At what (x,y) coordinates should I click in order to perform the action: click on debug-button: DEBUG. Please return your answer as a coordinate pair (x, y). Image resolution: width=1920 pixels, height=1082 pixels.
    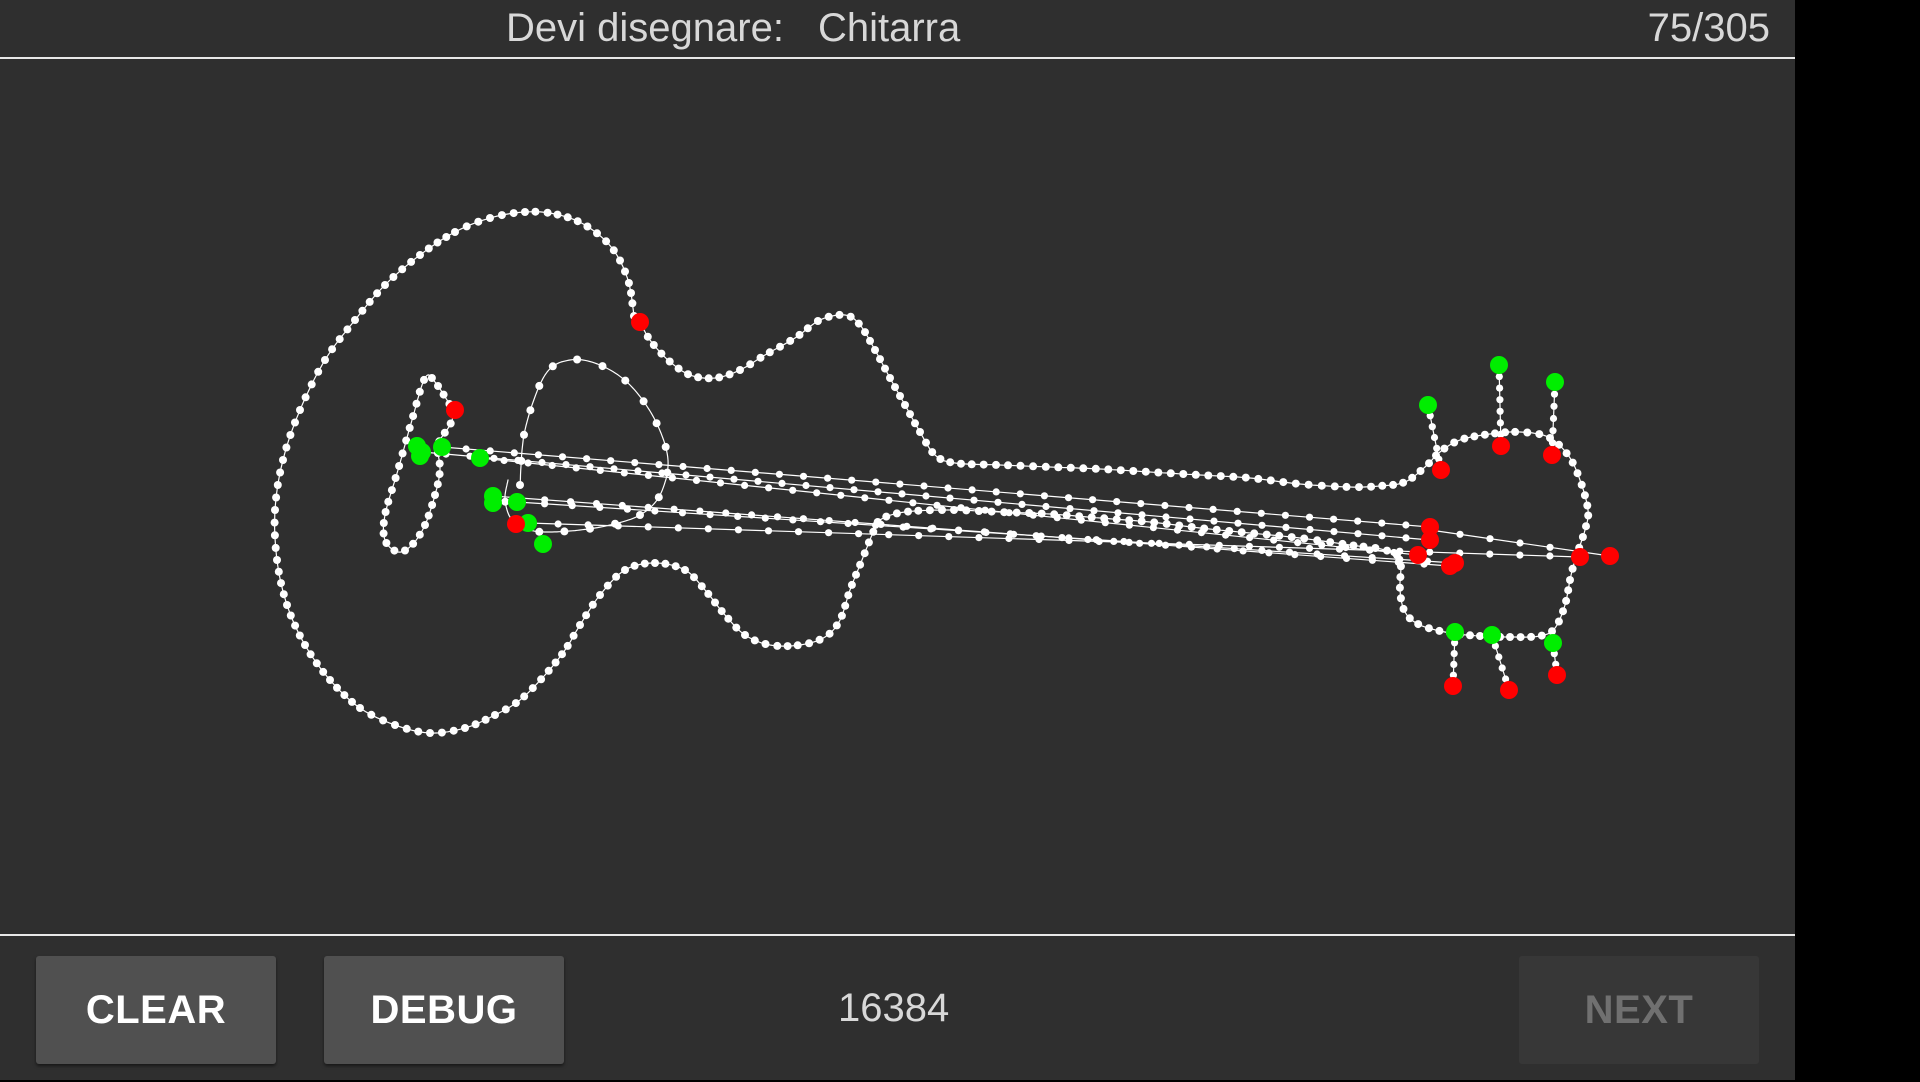
    Looking at the image, I should click on (444, 1010).